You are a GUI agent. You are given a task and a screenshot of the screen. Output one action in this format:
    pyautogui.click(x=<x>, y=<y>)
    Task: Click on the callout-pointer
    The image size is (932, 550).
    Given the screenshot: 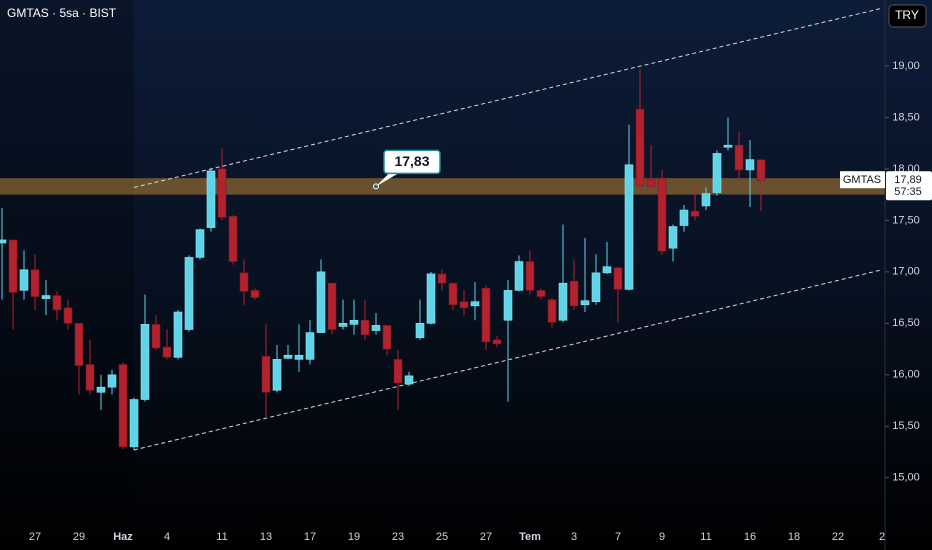 What is the action you would take?
    pyautogui.click(x=388, y=179)
    